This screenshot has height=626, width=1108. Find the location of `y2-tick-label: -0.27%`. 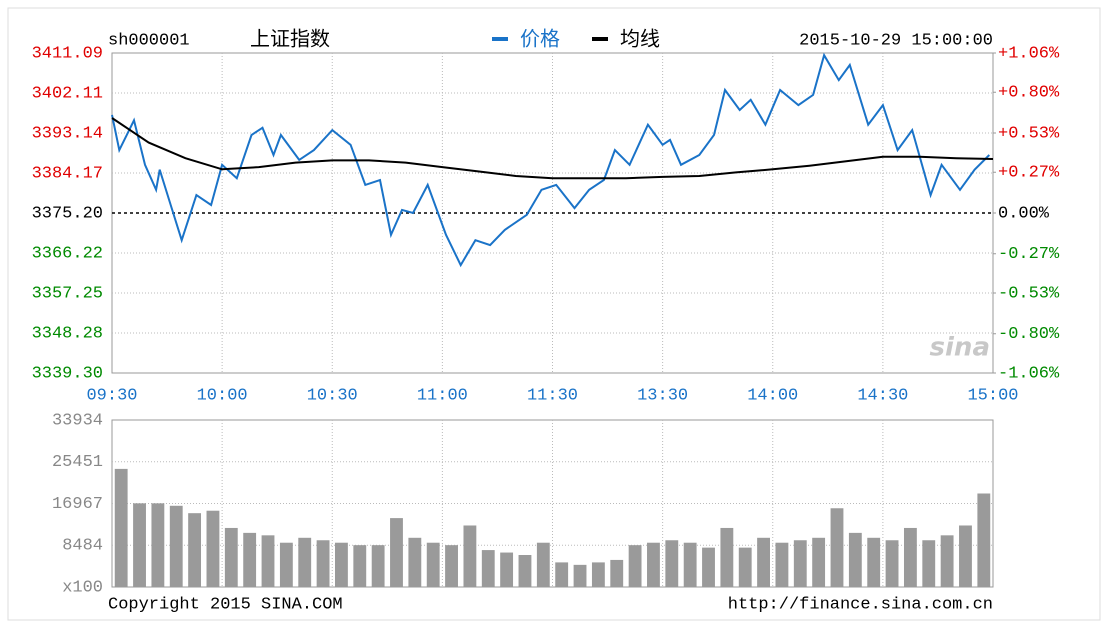

y2-tick-label: -0.27% is located at coordinates (1029, 254).